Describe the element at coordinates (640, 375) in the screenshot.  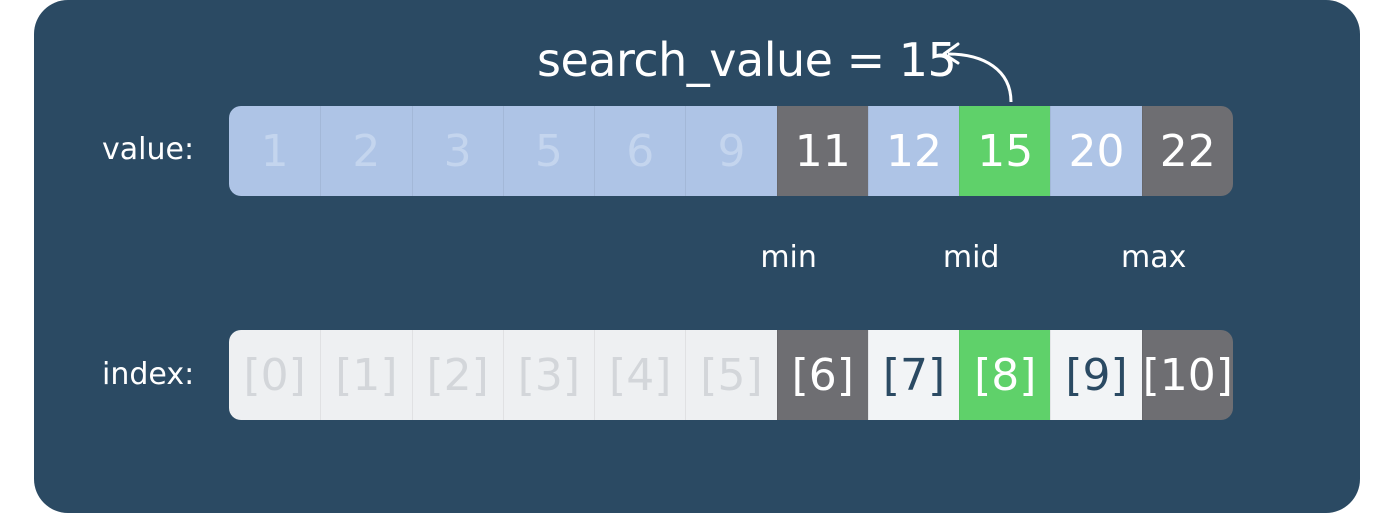
I see `index-cell: [4]` at that location.